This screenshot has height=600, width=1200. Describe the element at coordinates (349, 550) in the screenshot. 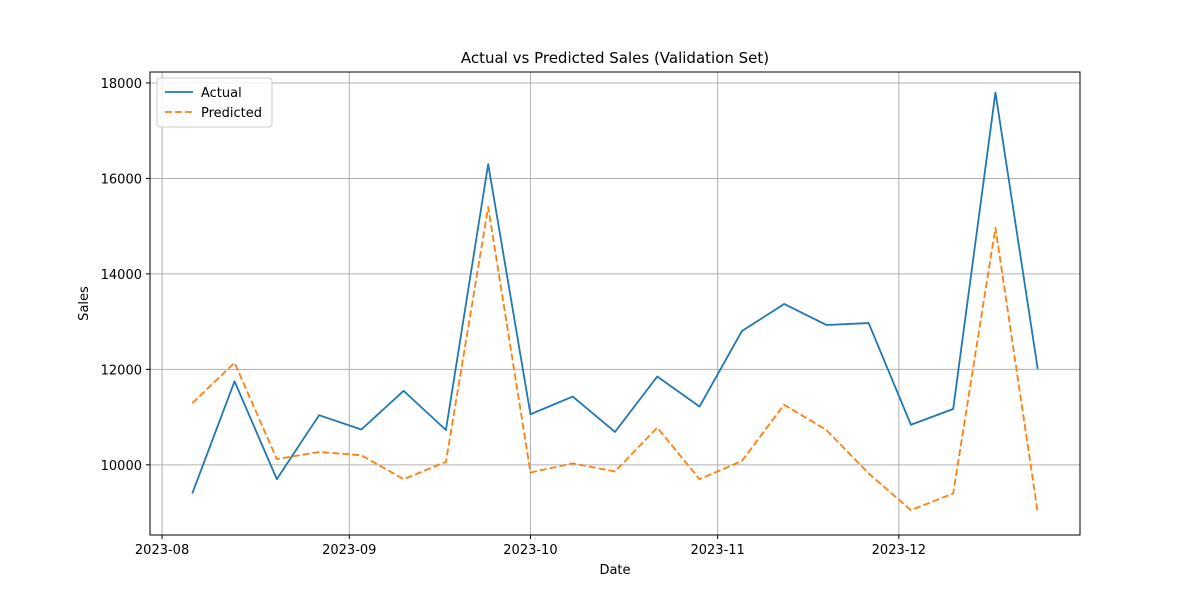

I see `x-tick-label: 2023-09` at that location.